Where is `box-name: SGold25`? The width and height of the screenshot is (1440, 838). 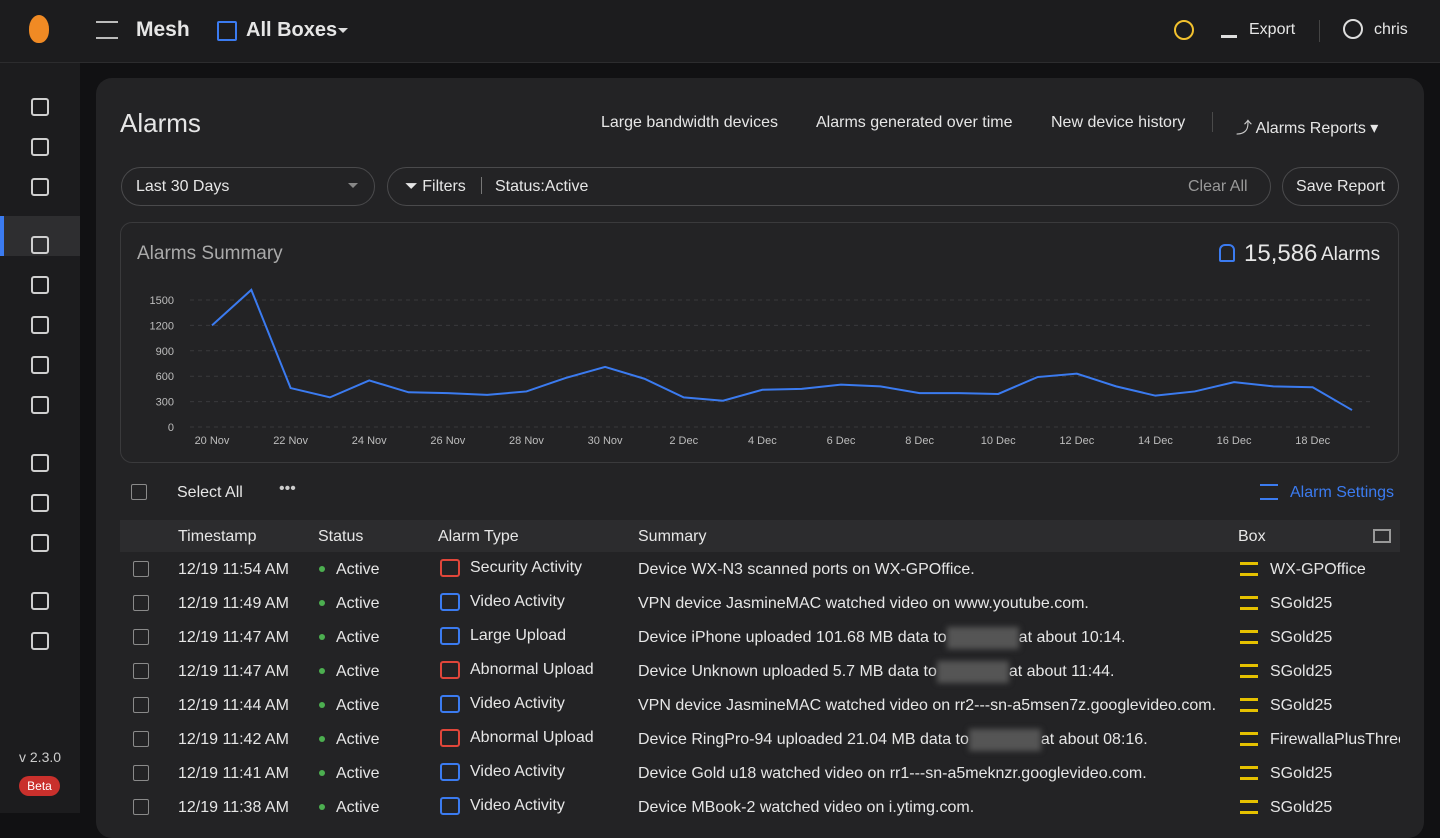 box-name: SGold25 is located at coordinates (1301, 671).